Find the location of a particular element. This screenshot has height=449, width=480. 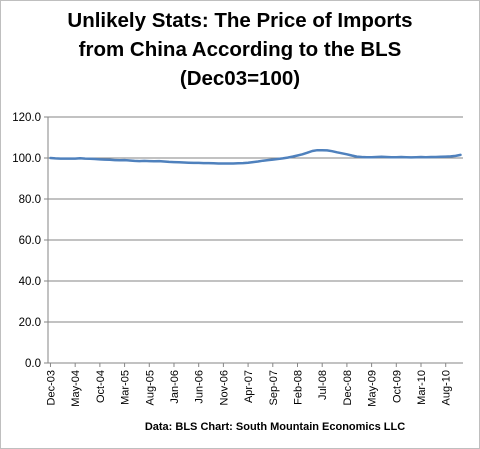

x-tick-label: Sep-07 is located at coordinates (274, 387).